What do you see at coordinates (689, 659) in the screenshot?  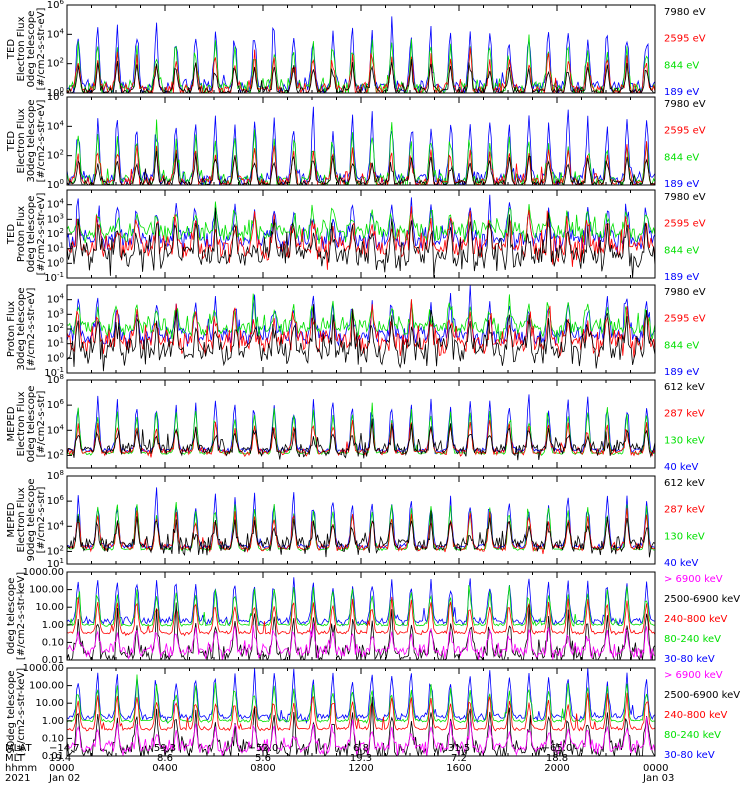 I see `legend-entry: 30-80 keV` at bounding box center [689, 659].